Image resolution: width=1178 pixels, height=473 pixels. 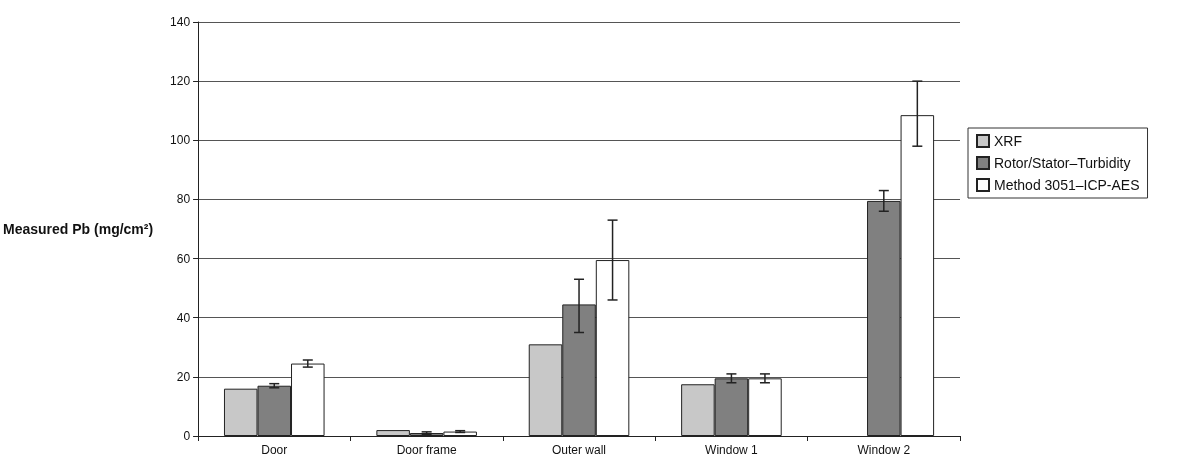 I want to click on y-tick-label: 100, so click(x=180, y=140).